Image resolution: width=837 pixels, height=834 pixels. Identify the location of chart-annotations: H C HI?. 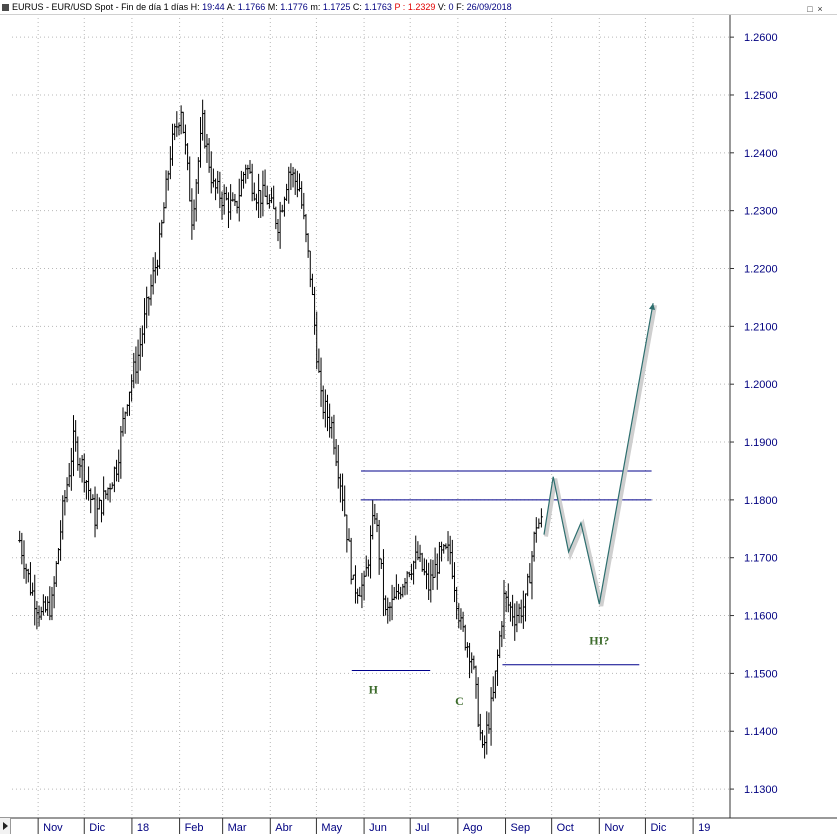
(489, 670).